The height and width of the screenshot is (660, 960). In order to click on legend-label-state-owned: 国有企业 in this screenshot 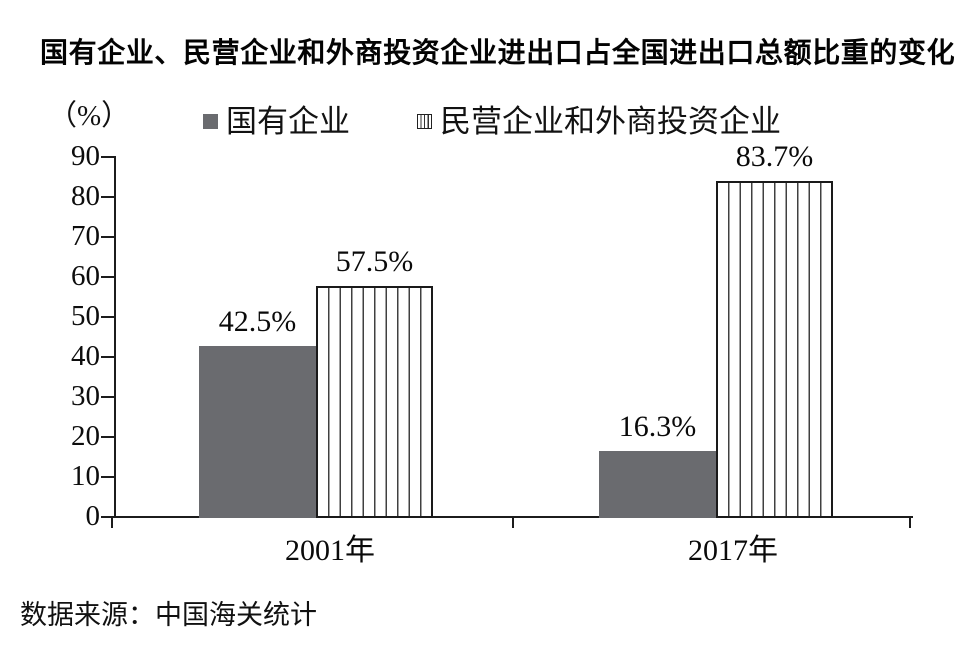, I will do `click(288, 121)`.